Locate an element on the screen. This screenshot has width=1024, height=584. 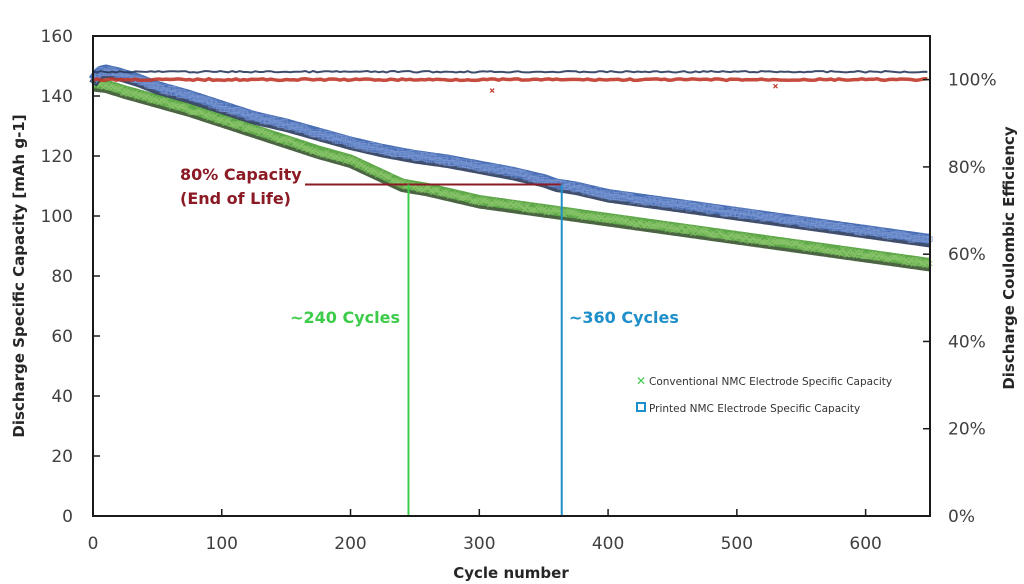
conventional-cycles-label: ~240 Cycles is located at coordinates (345, 317).